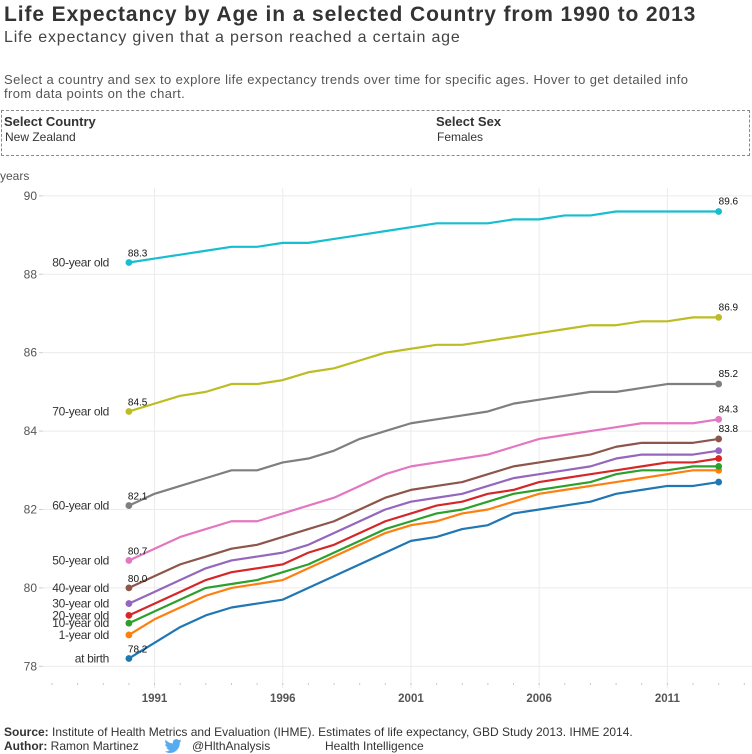 The width and height of the screenshot is (752, 754). Describe the element at coordinates (729, 374) in the screenshot. I see `end-data-label: 85.2` at that location.